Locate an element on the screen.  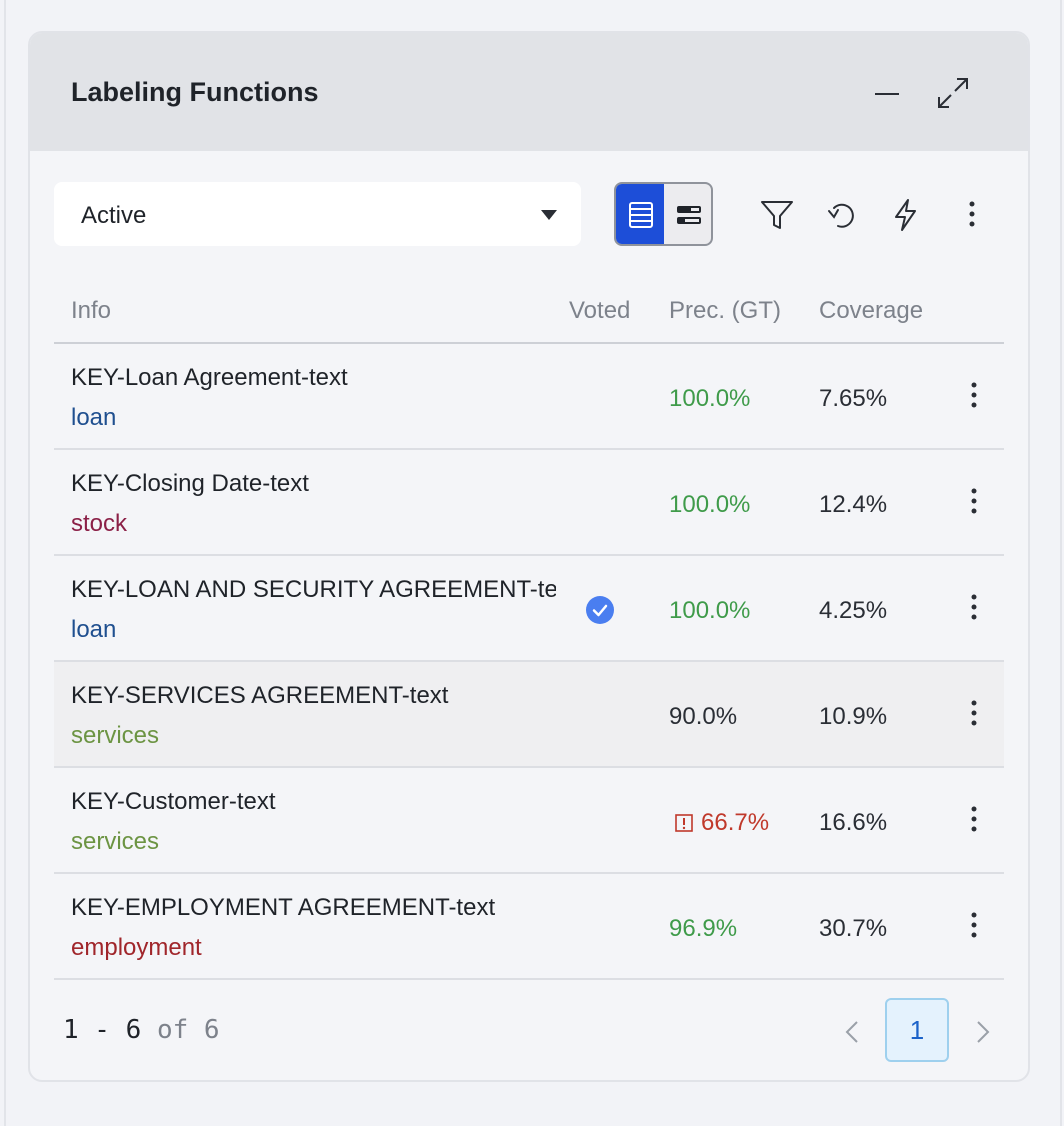
page-button-current: 1 is located at coordinates (917, 1030).